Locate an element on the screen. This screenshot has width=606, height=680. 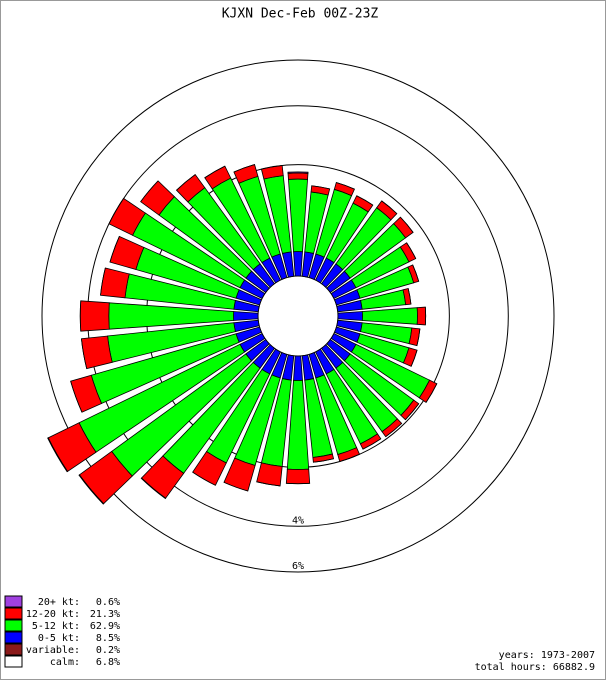
legend-share: 0.2% is located at coordinates (108, 650).